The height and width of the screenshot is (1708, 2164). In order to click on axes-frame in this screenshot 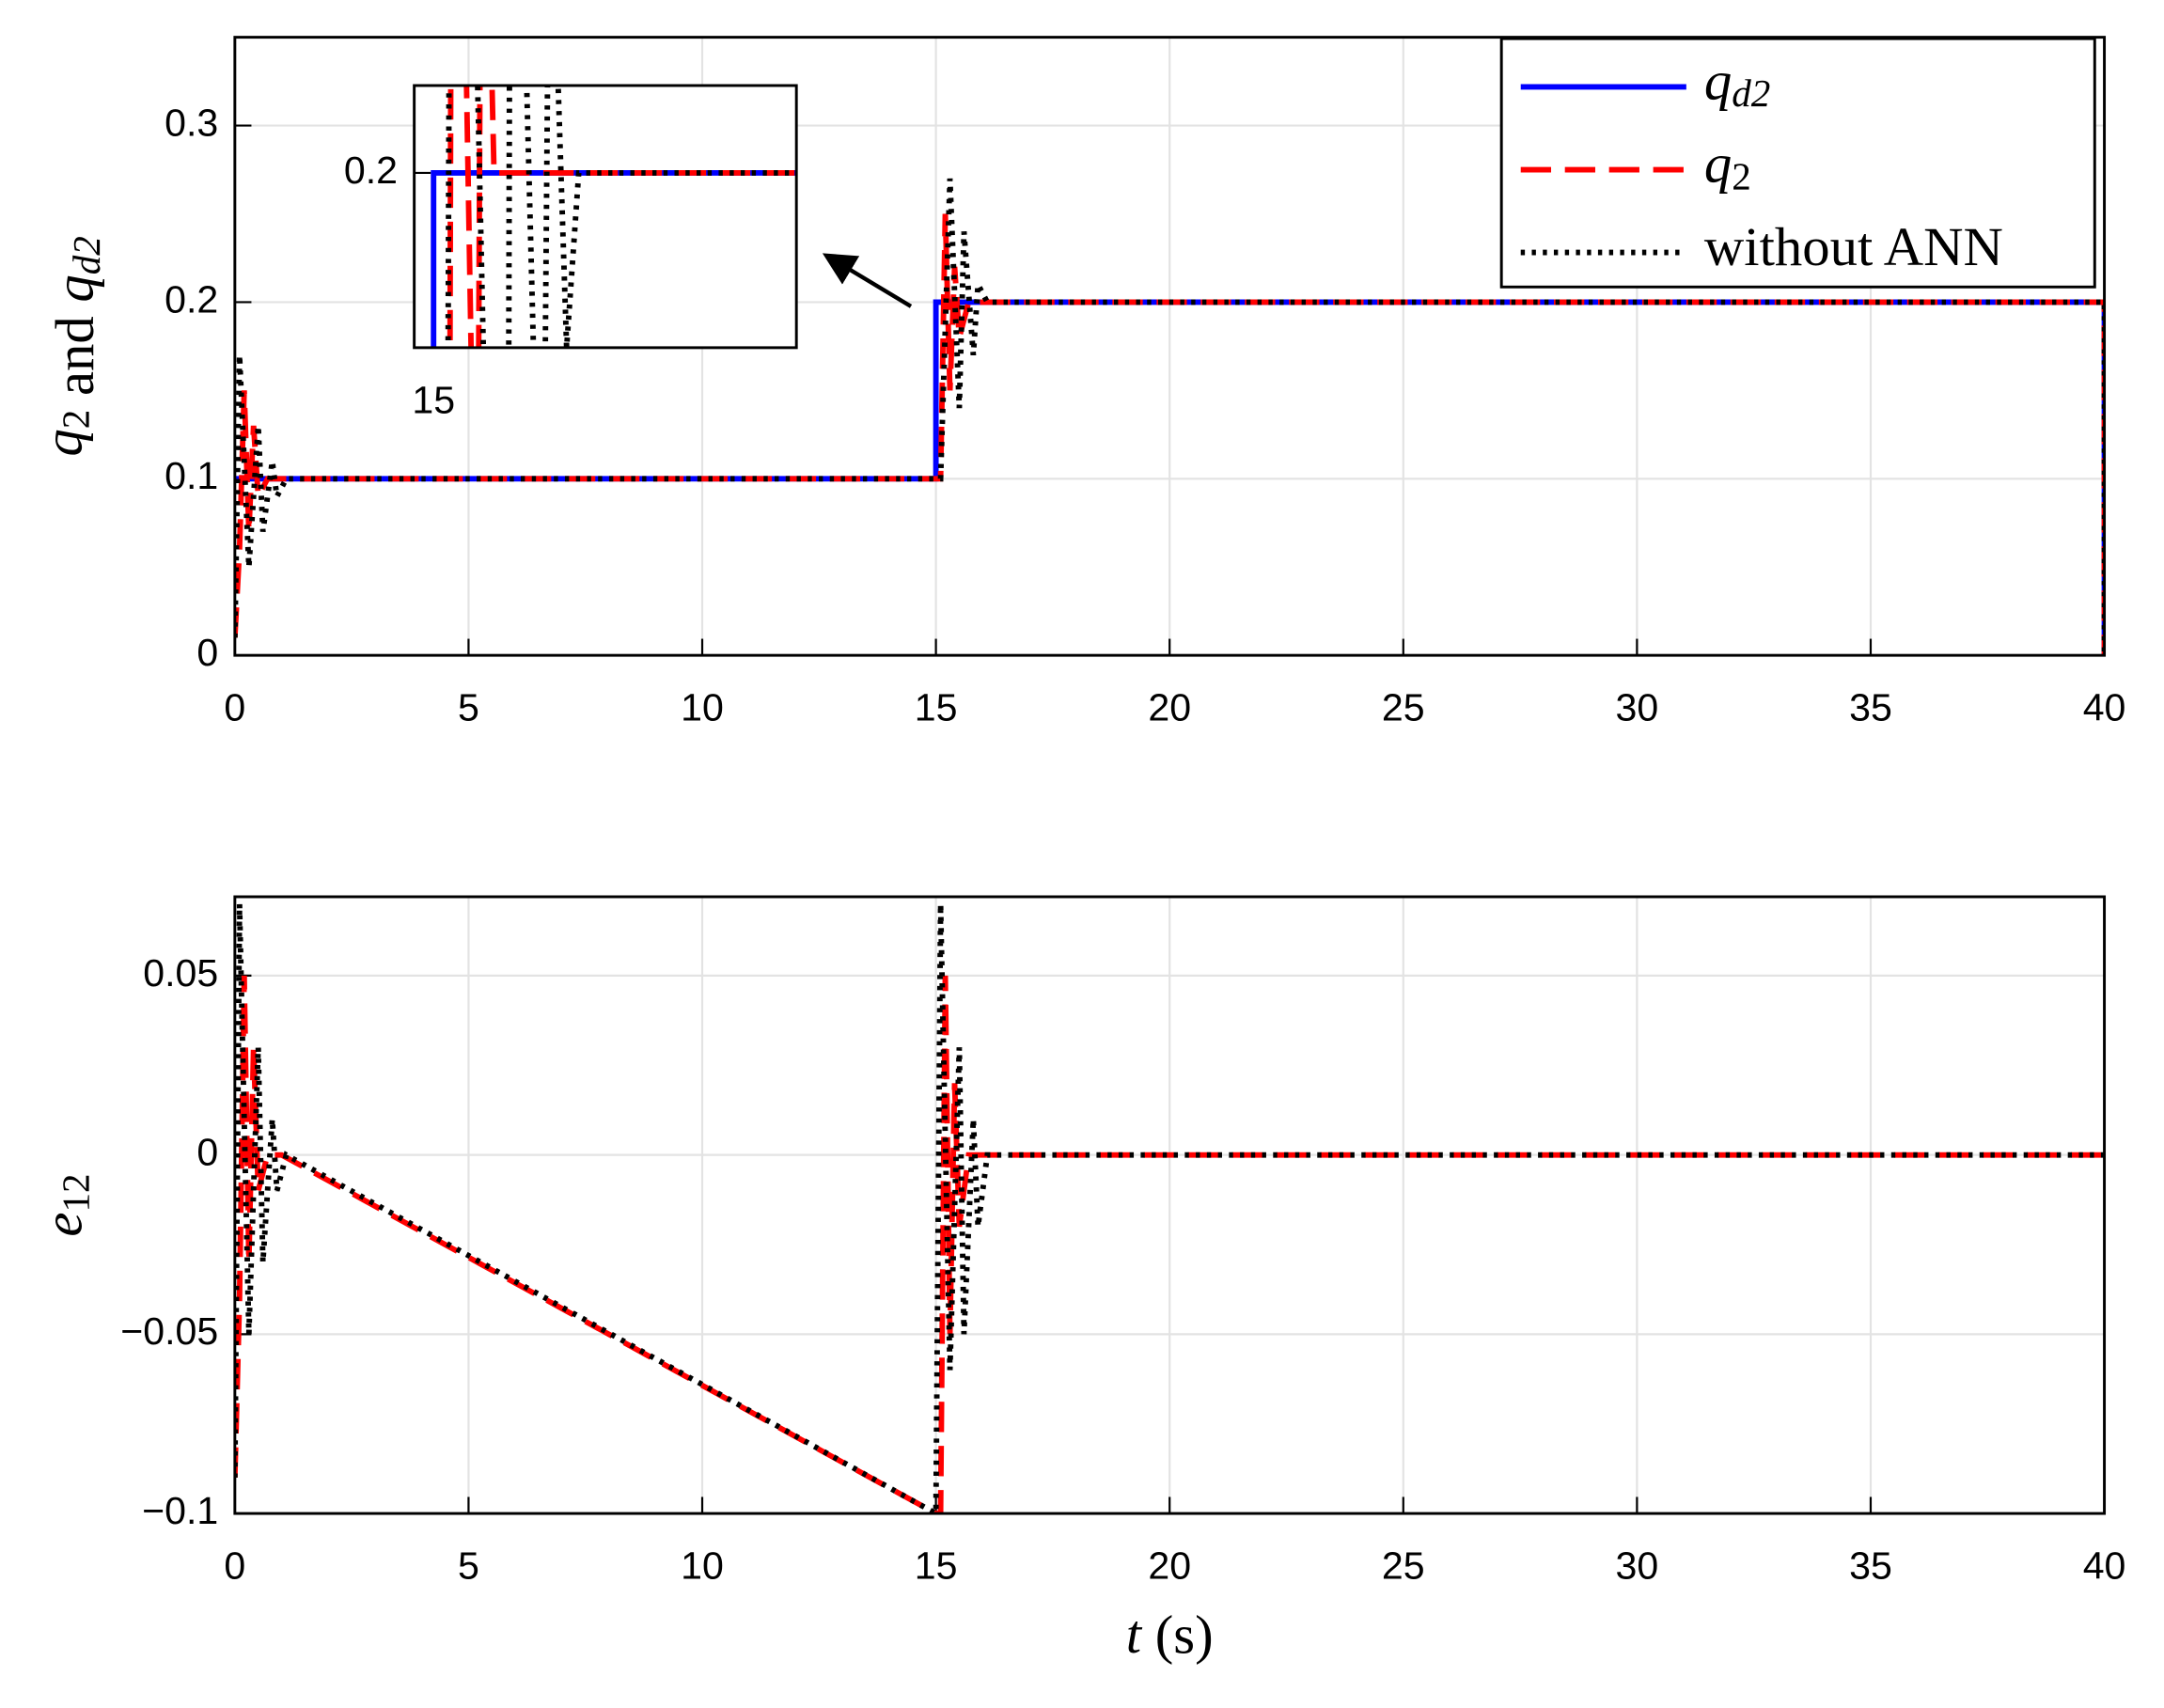, I will do `click(606, 217)`.